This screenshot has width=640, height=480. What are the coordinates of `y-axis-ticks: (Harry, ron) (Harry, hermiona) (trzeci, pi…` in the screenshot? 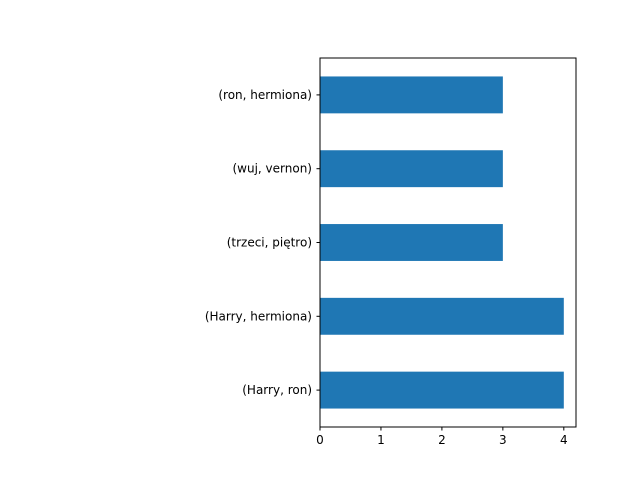 It's located at (262, 242).